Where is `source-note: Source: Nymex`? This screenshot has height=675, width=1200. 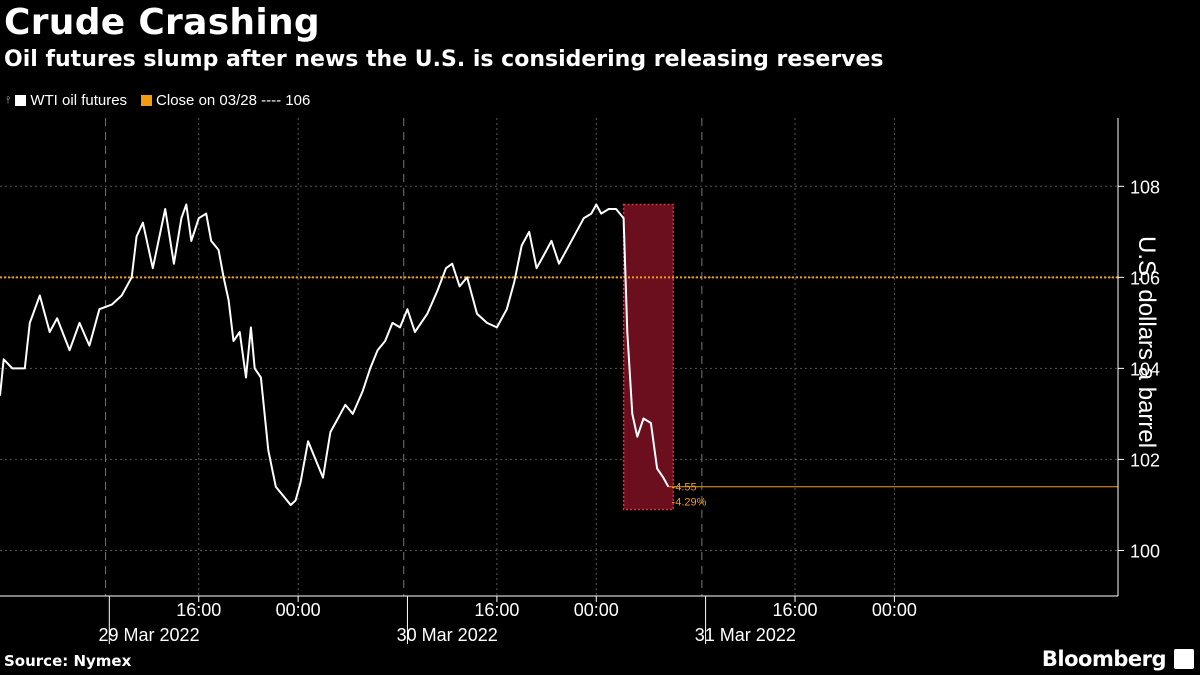
source-note: Source: Nymex is located at coordinates (68, 661).